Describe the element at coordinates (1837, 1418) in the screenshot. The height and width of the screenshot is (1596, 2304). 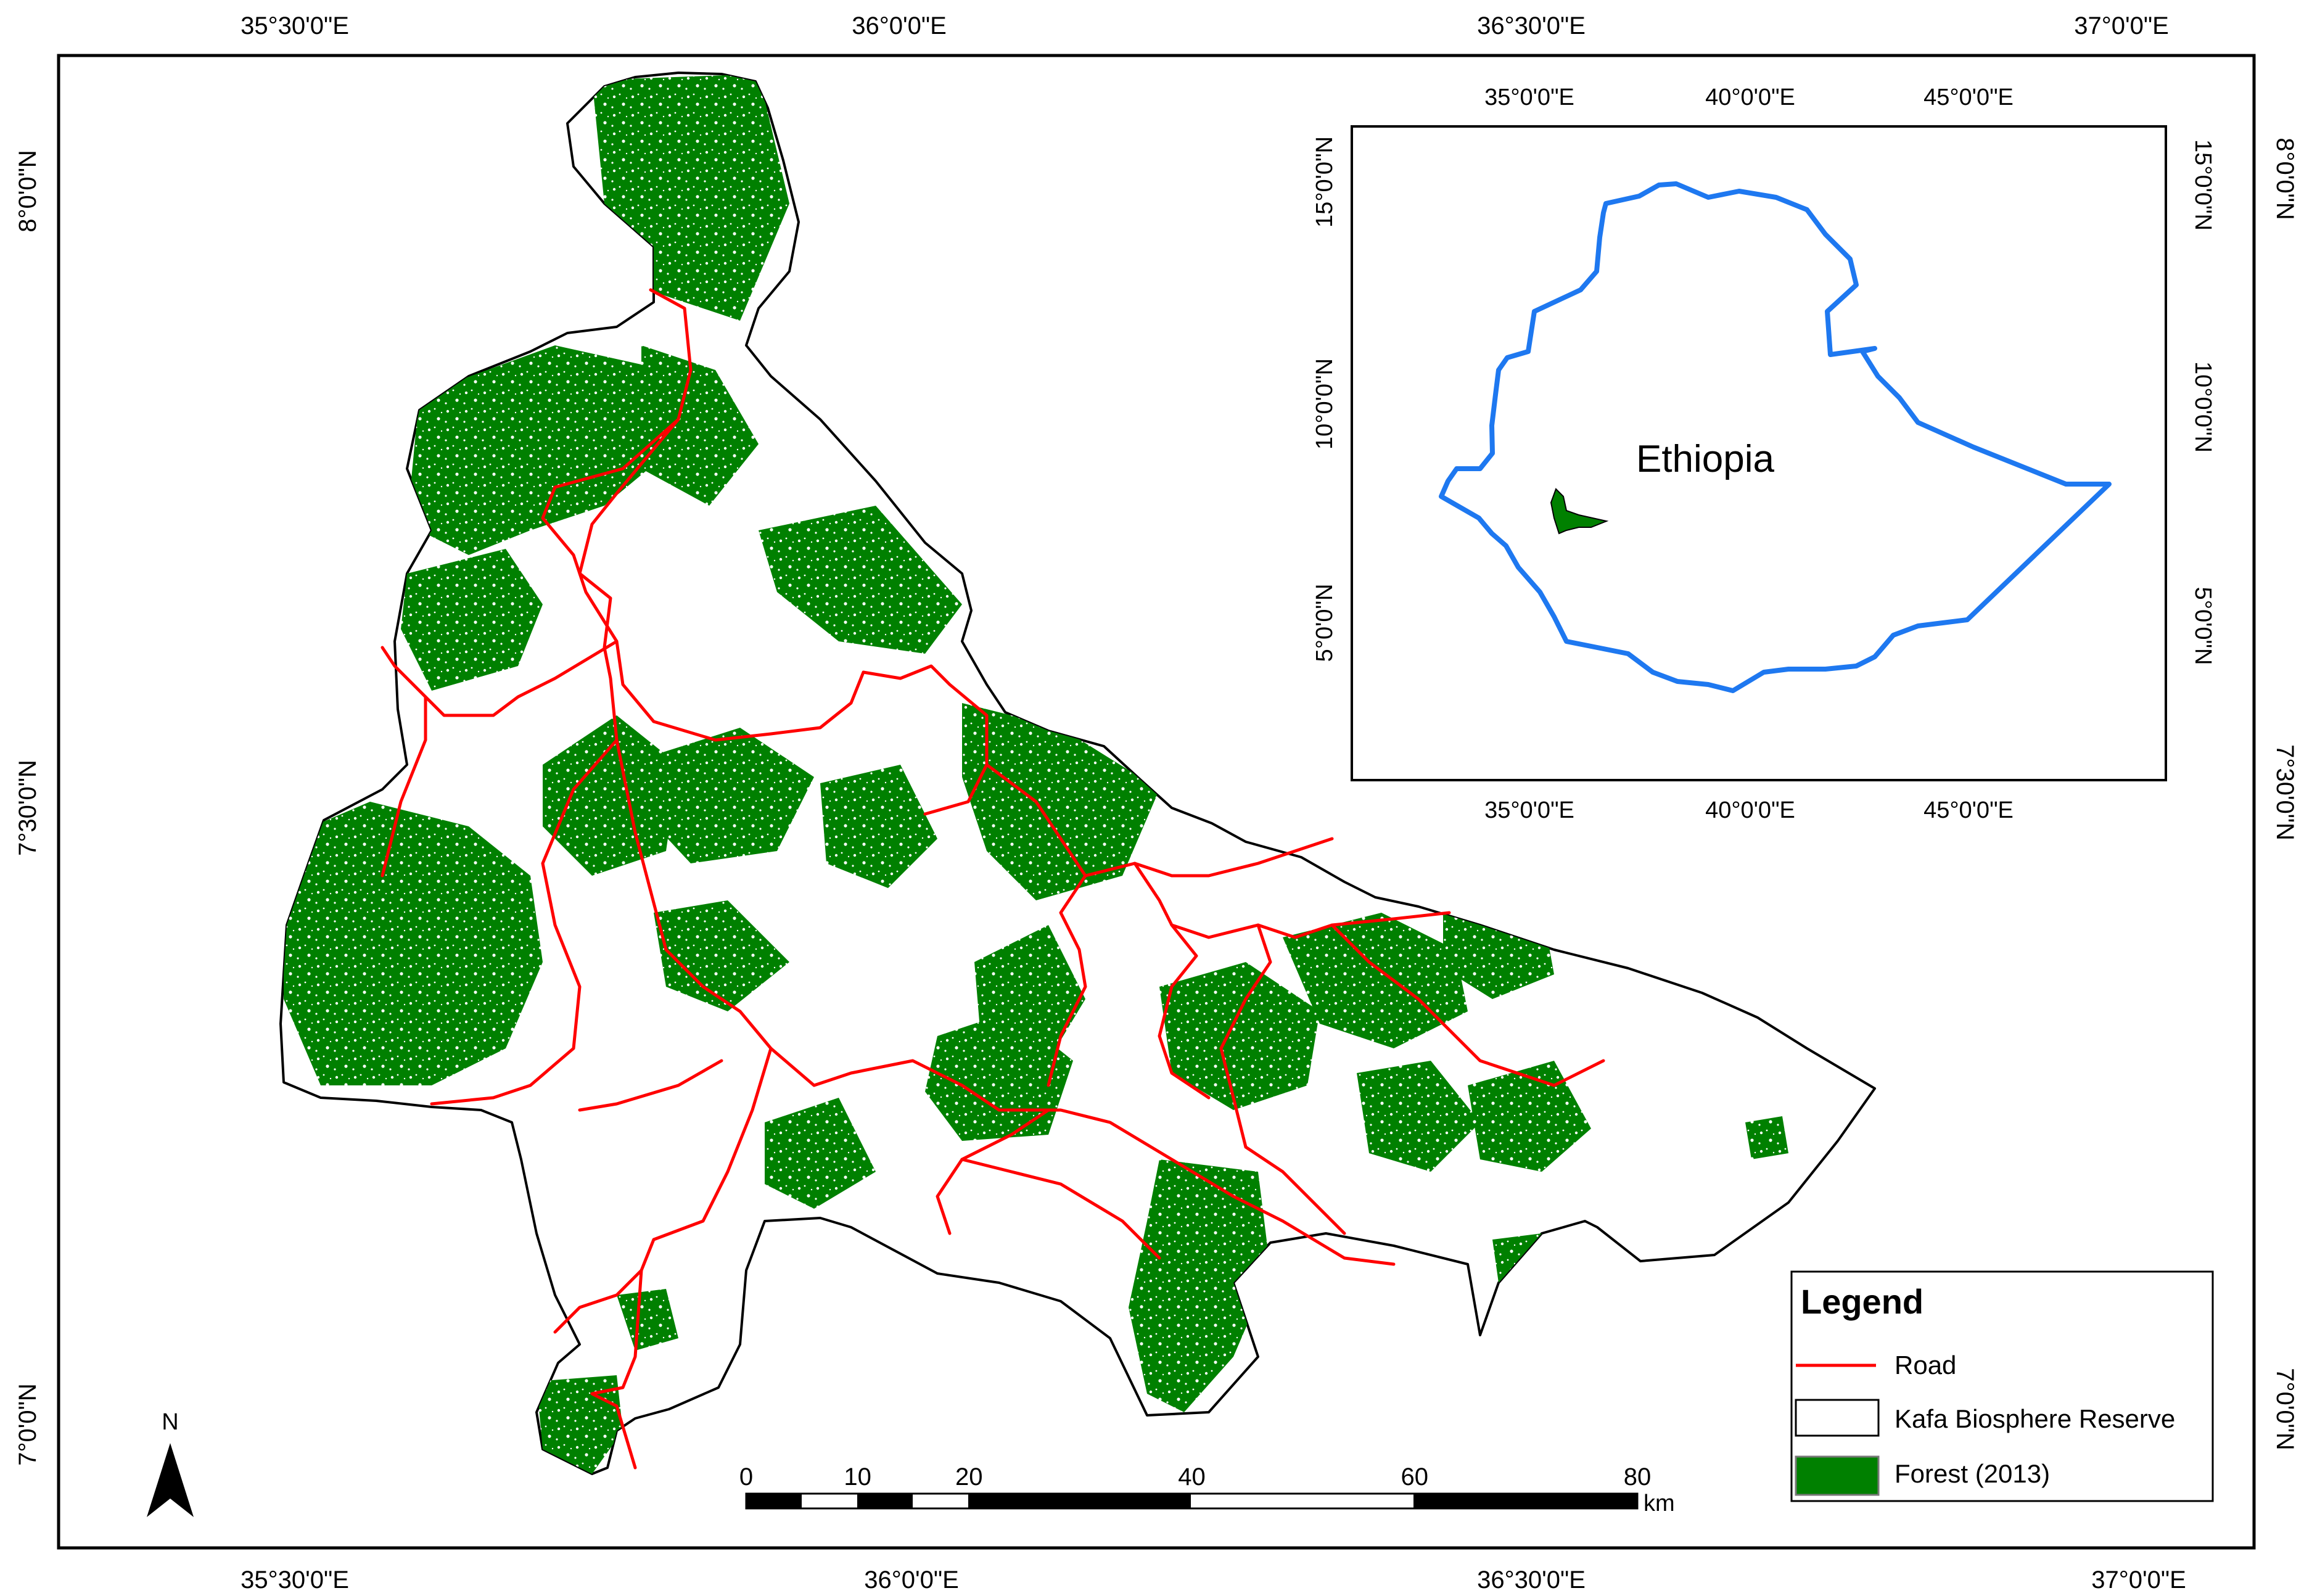
I see `legend-reserve-symbol` at that location.